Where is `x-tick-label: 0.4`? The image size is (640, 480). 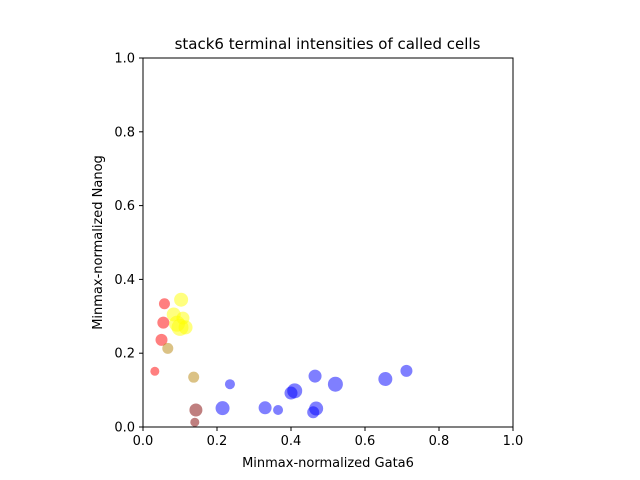 x-tick-label: 0.4 is located at coordinates (291, 441).